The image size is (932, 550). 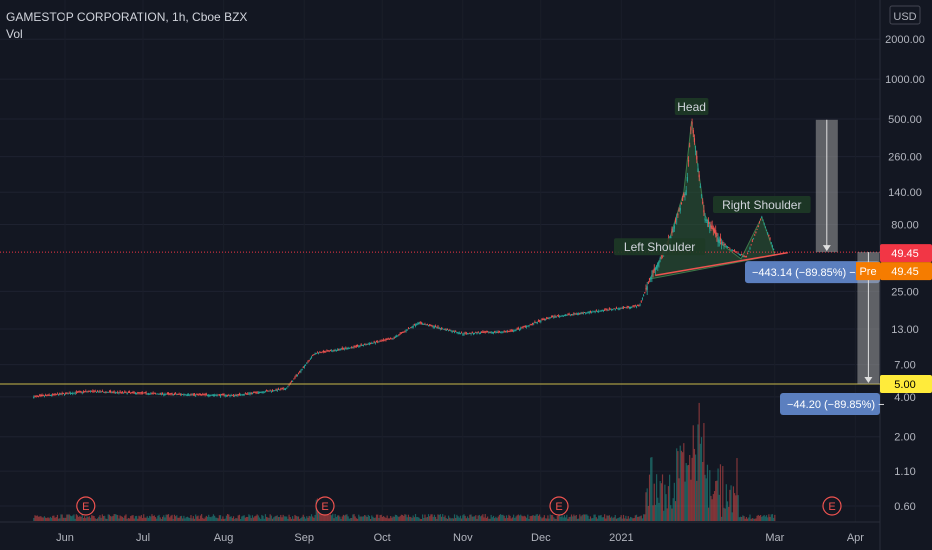 What do you see at coordinates (621, 538) in the screenshot?
I see `x-tick-label: 2021` at bounding box center [621, 538].